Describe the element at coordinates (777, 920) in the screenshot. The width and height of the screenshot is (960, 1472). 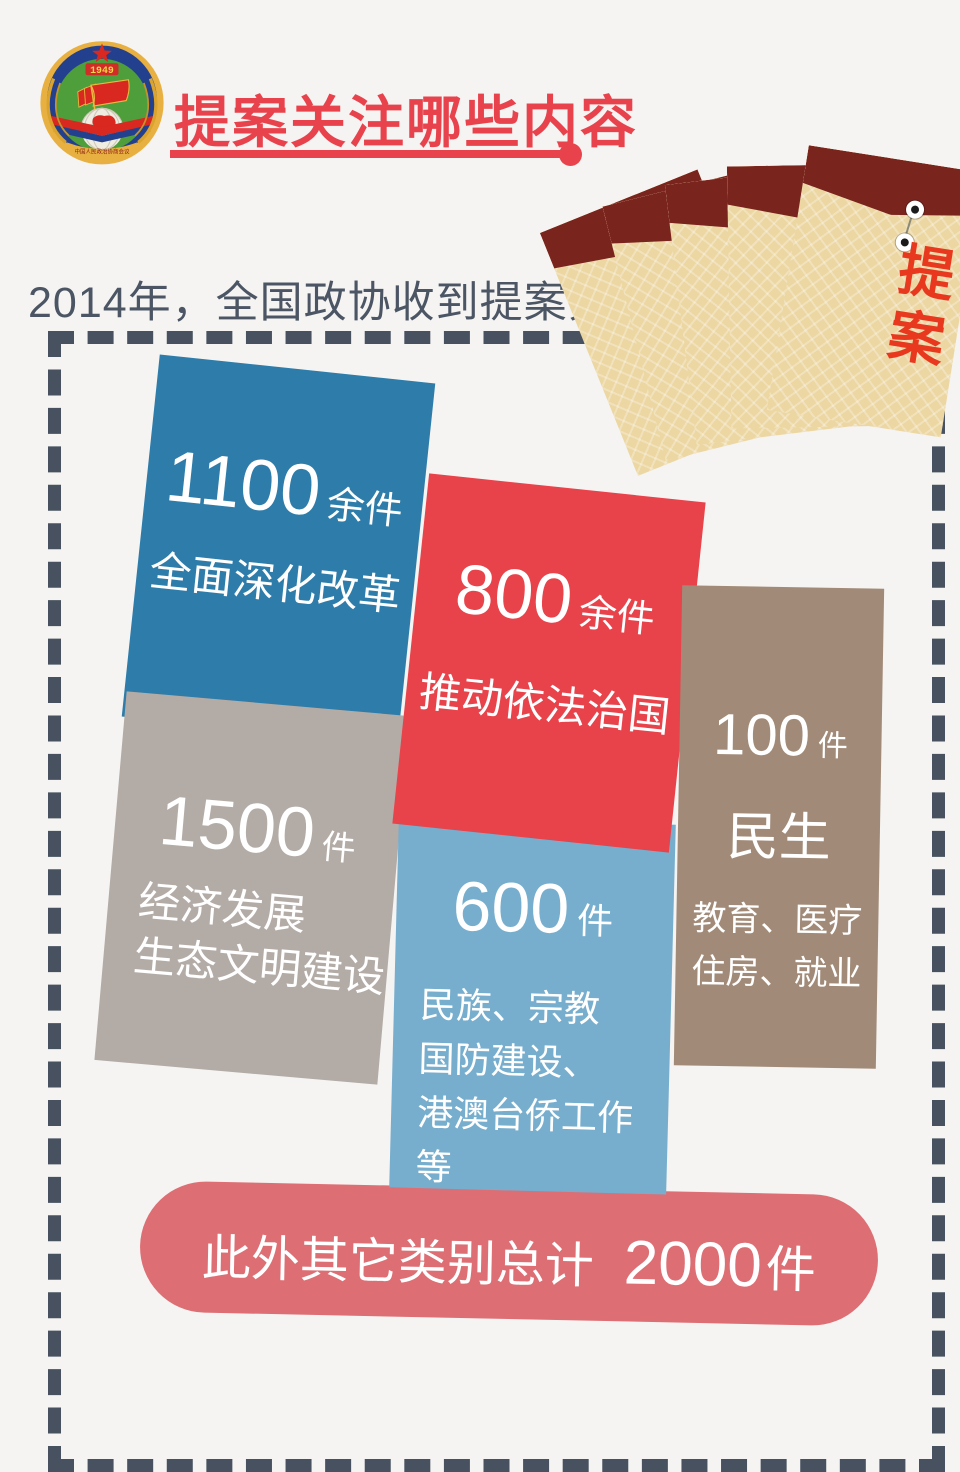
I see `card-line: 教育、医疗` at that location.